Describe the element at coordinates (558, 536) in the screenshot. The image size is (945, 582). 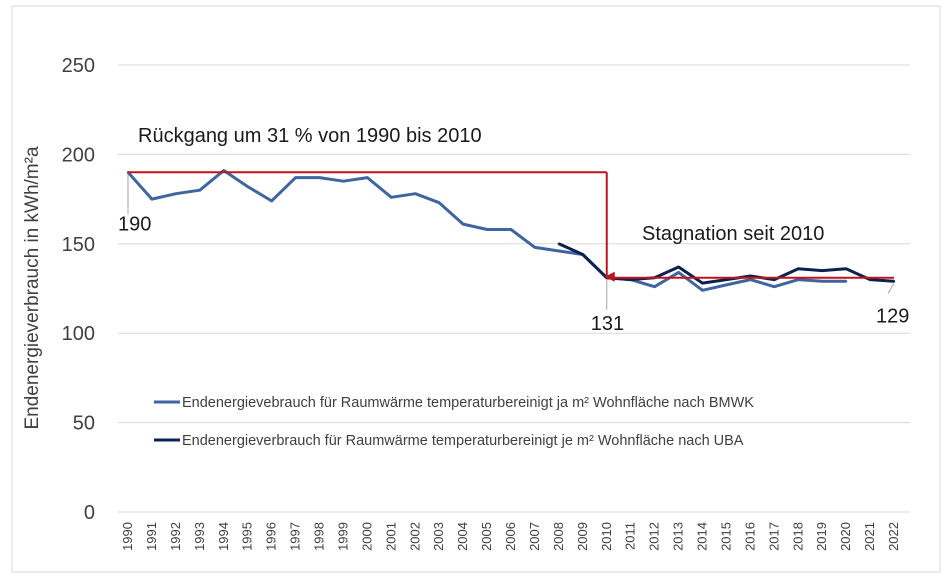
I see `x-tick-label: 2008` at that location.